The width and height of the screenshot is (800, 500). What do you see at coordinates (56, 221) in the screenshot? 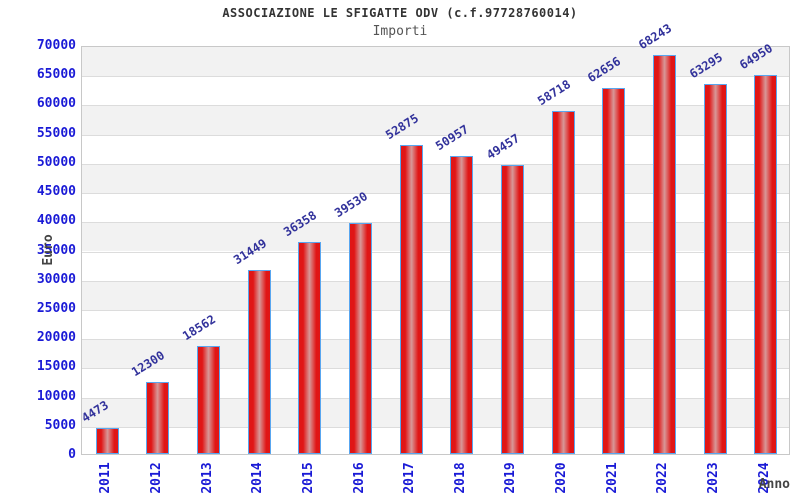
I see `y-tick-label: 40000` at bounding box center [56, 221].